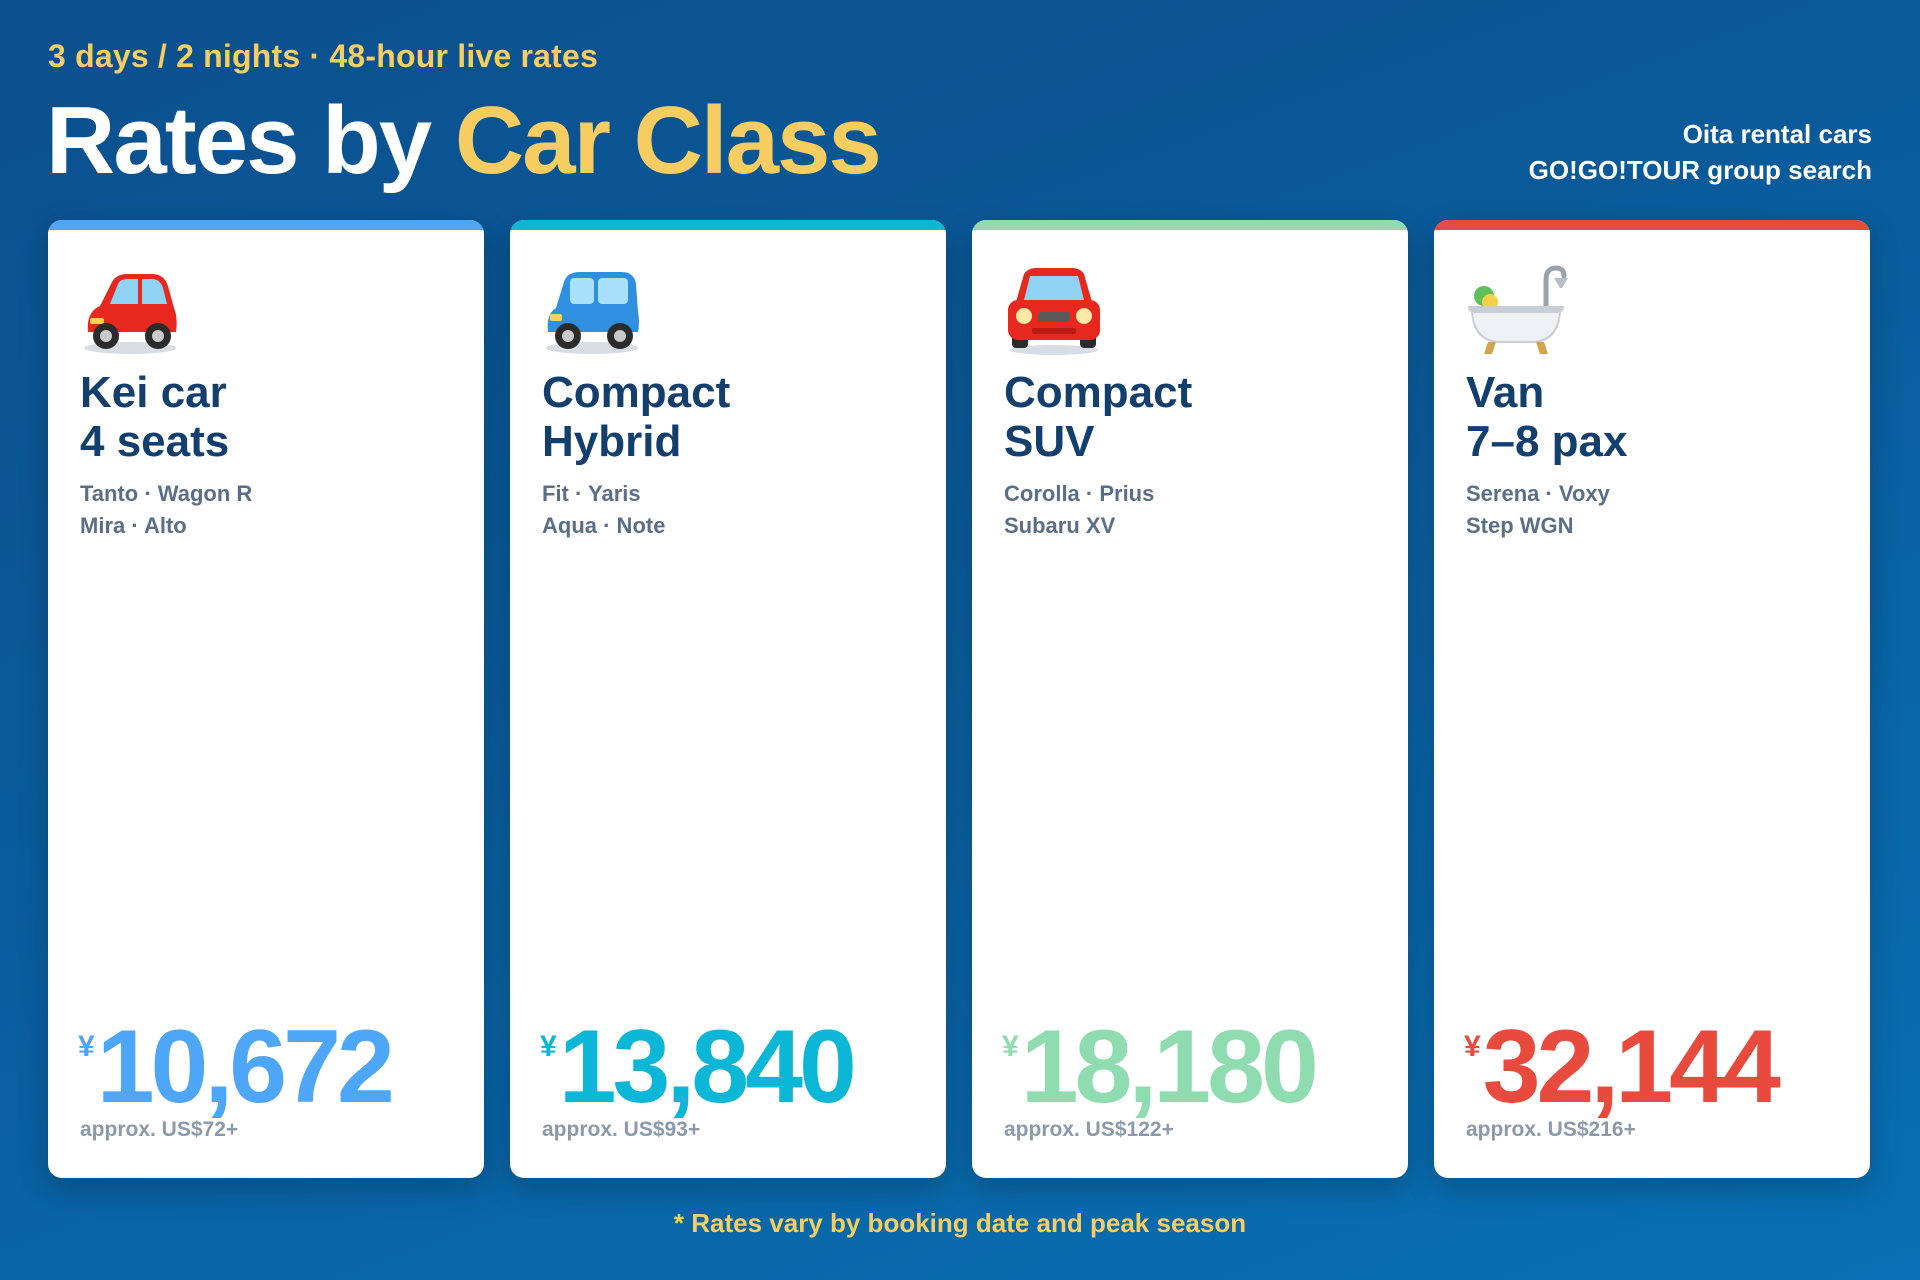 The width and height of the screenshot is (1920, 1280). What do you see at coordinates (153, 392) in the screenshot?
I see `class-name-line-1: Kei car` at bounding box center [153, 392].